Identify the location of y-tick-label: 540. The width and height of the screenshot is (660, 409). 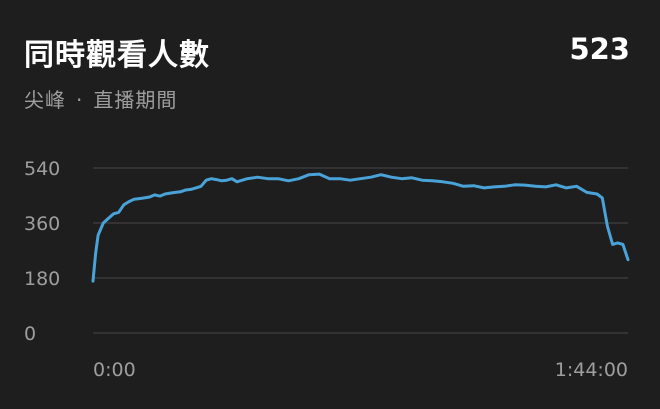
(42, 169).